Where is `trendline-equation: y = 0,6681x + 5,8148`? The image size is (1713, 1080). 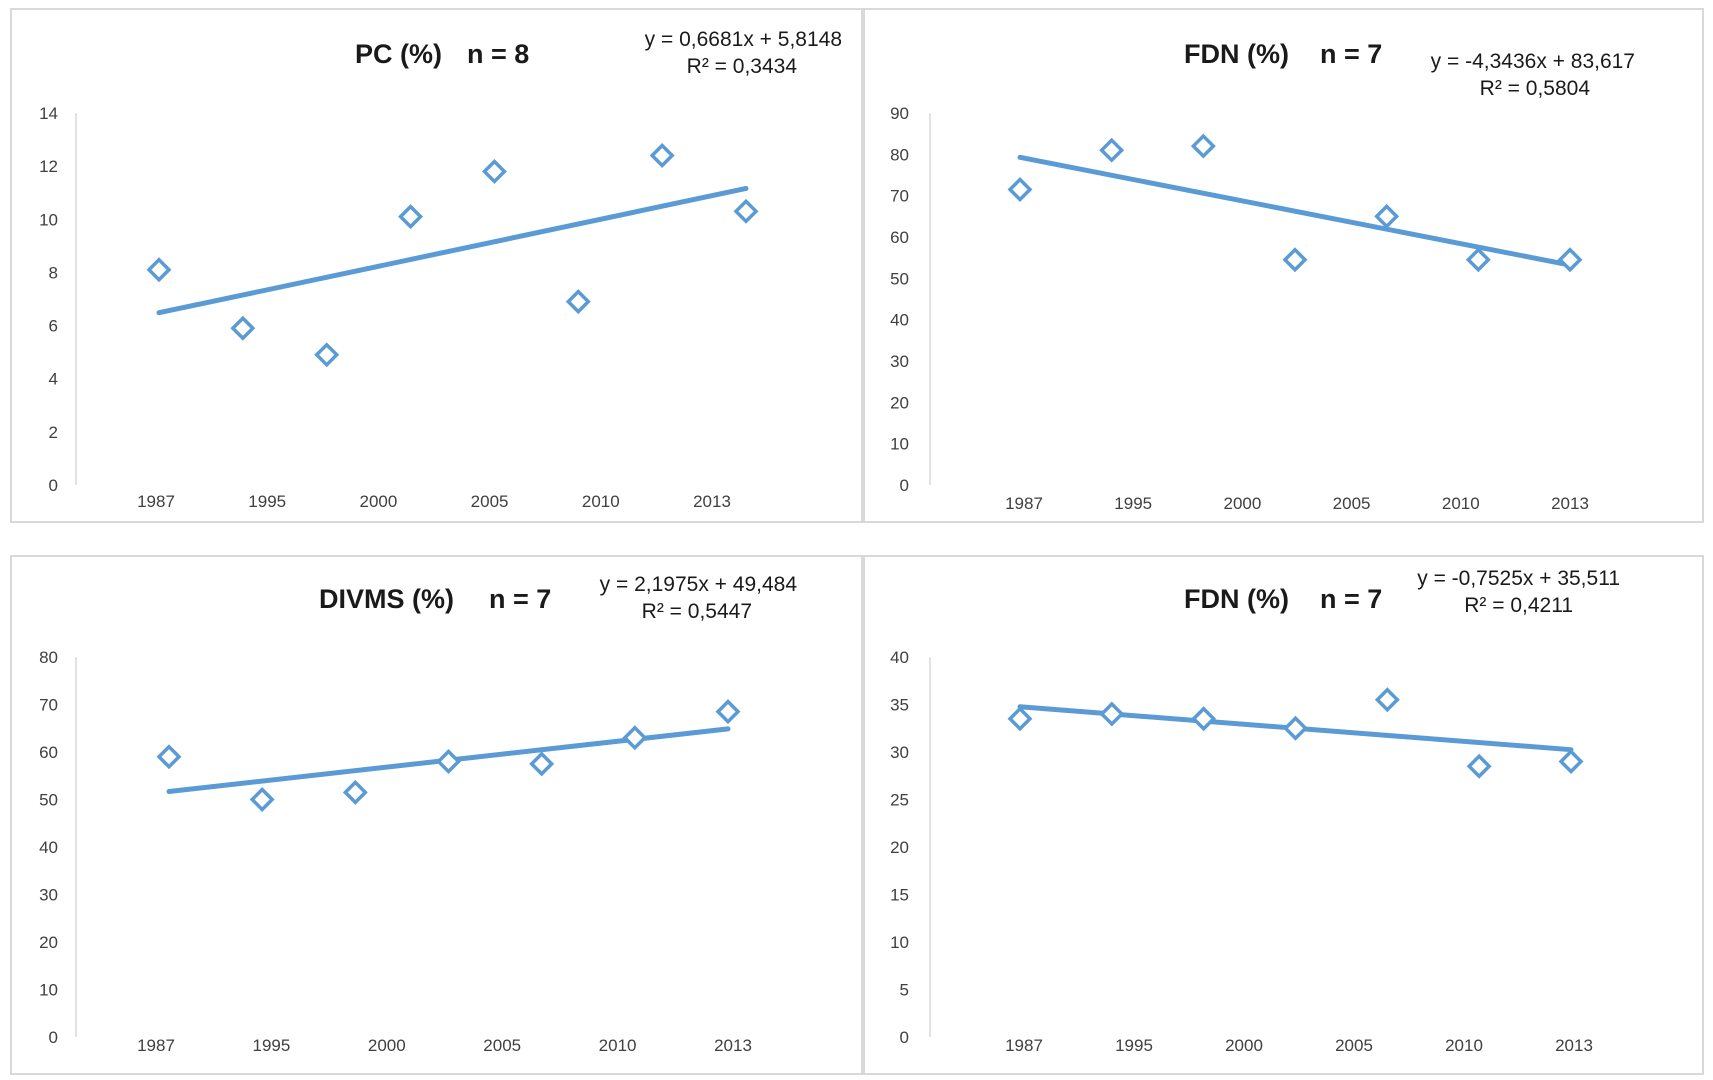
trendline-equation: y = 0,6681x + 5,8148 is located at coordinates (743, 39).